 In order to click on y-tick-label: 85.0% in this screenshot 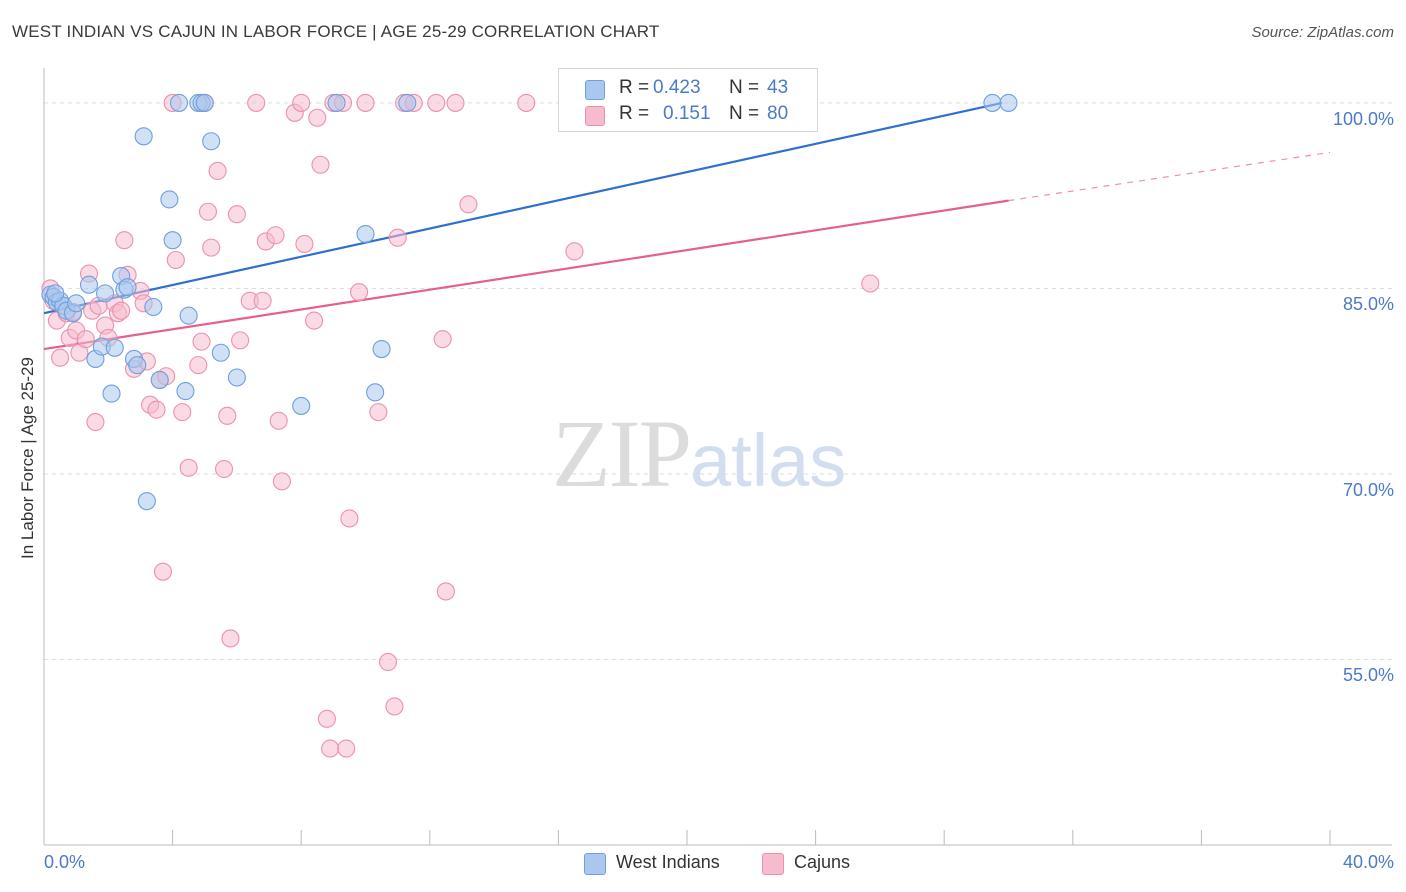, I will do `click(1368, 304)`.